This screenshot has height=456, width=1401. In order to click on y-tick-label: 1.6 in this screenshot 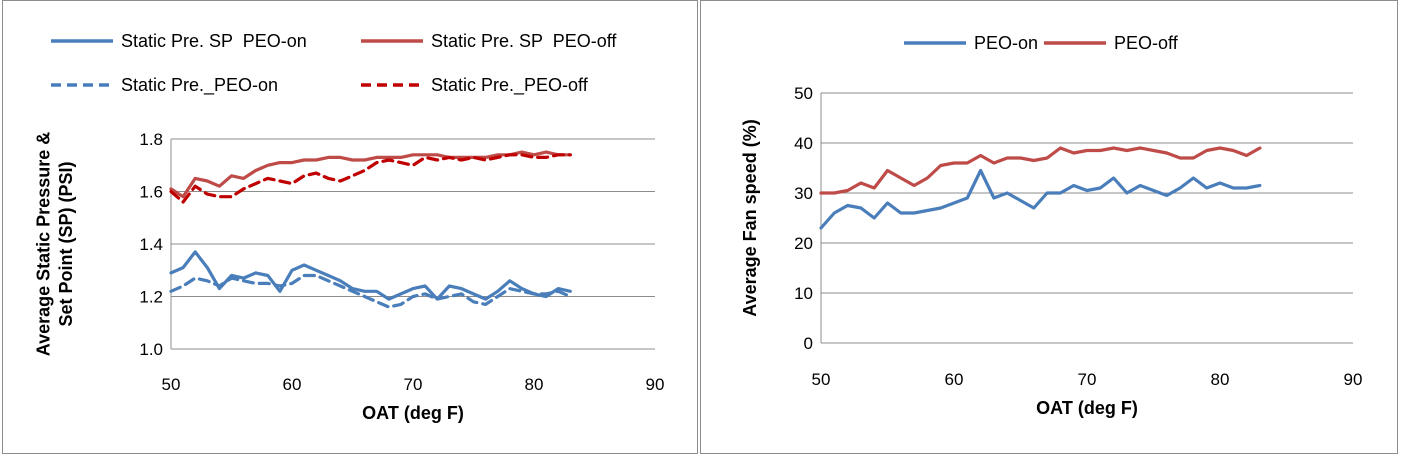, I will do `click(151, 192)`.